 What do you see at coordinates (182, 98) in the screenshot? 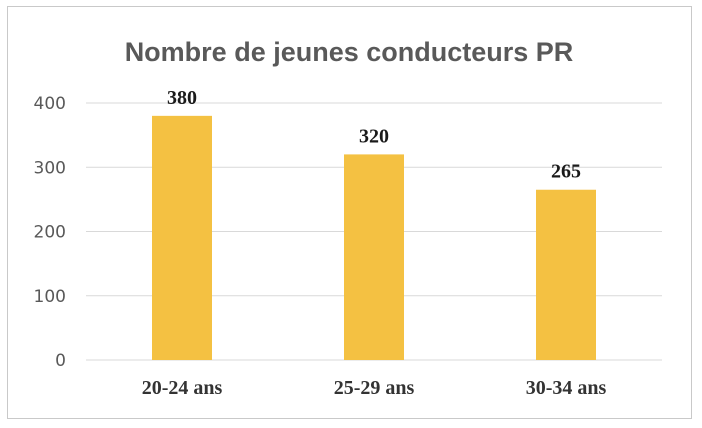
I see `data-label: 380` at bounding box center [182, 98].